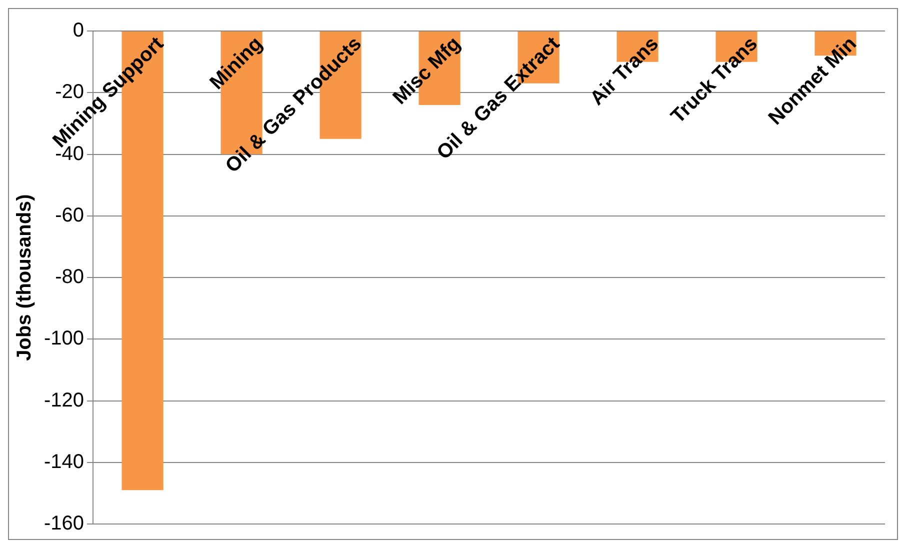 The image size is (906, 548). Describe the element at coordinates (78, 31) in the screenshot. I see `y-tick-label: 0` at that location.